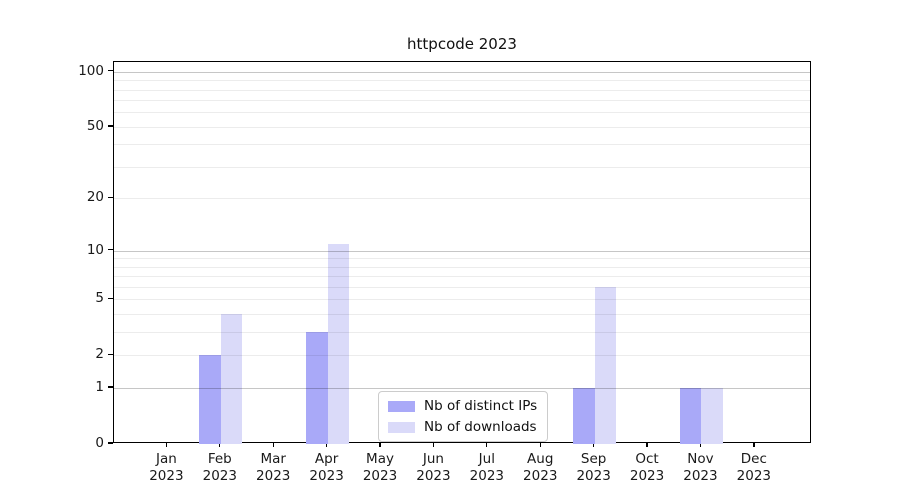 The width and height of the screenshot is (900, 500). I want to click on x-tick-mark-jun, so click(433, 445).